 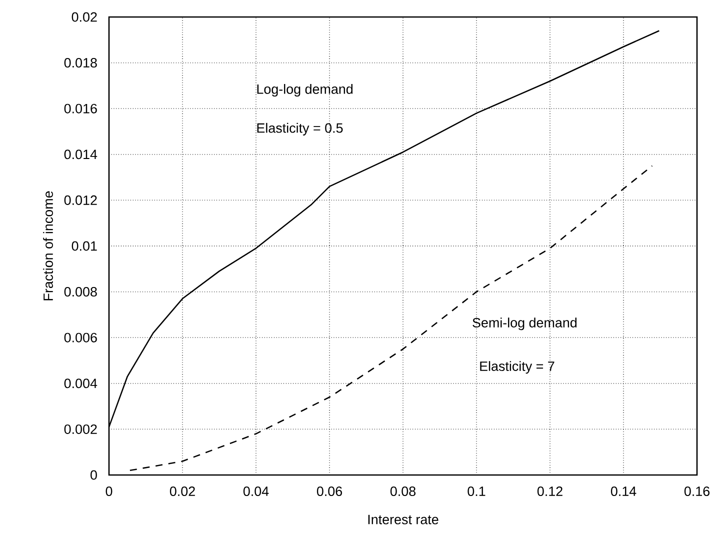 I want to click on y-tick-label: 0.012, so click(x=80, y=200).